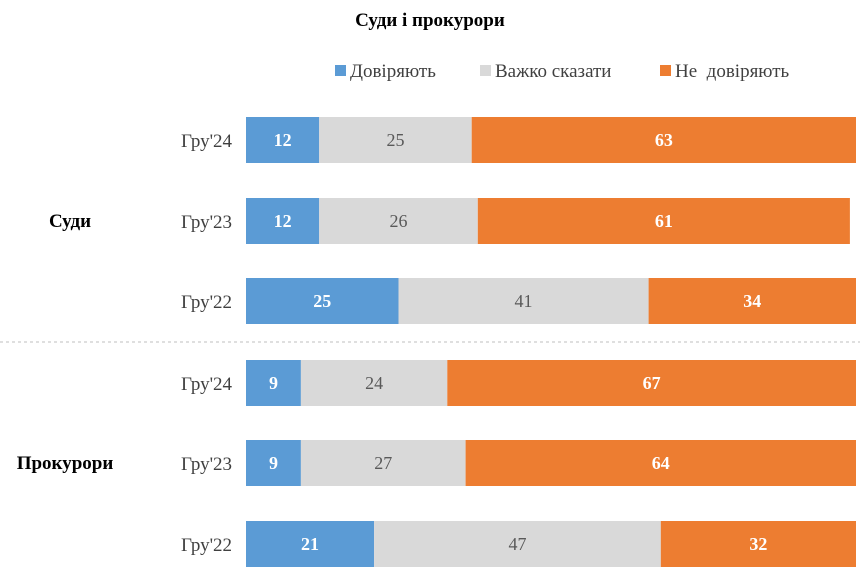  I want to click on bar-value-label: 24, so click(374, 383).